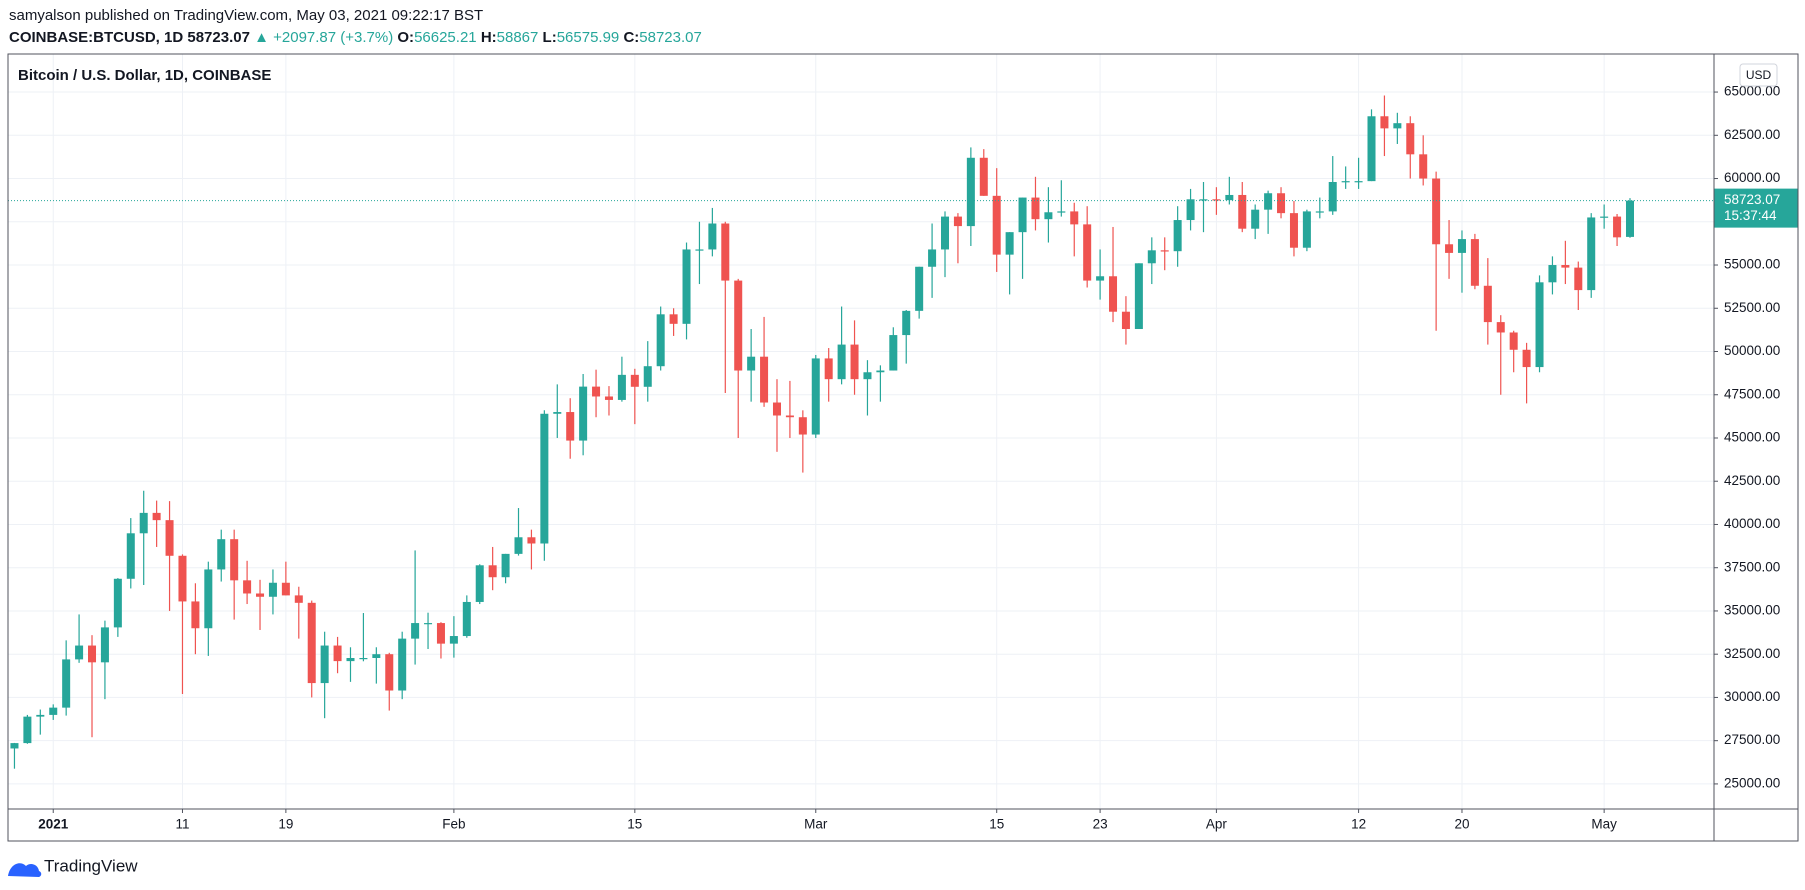 This screenshot has width=1805, height=890. Describe the element at coordinates (96, 37) in the screenshot. I see `symbol: COINBASE:BTCUSD, 1D` at that location.